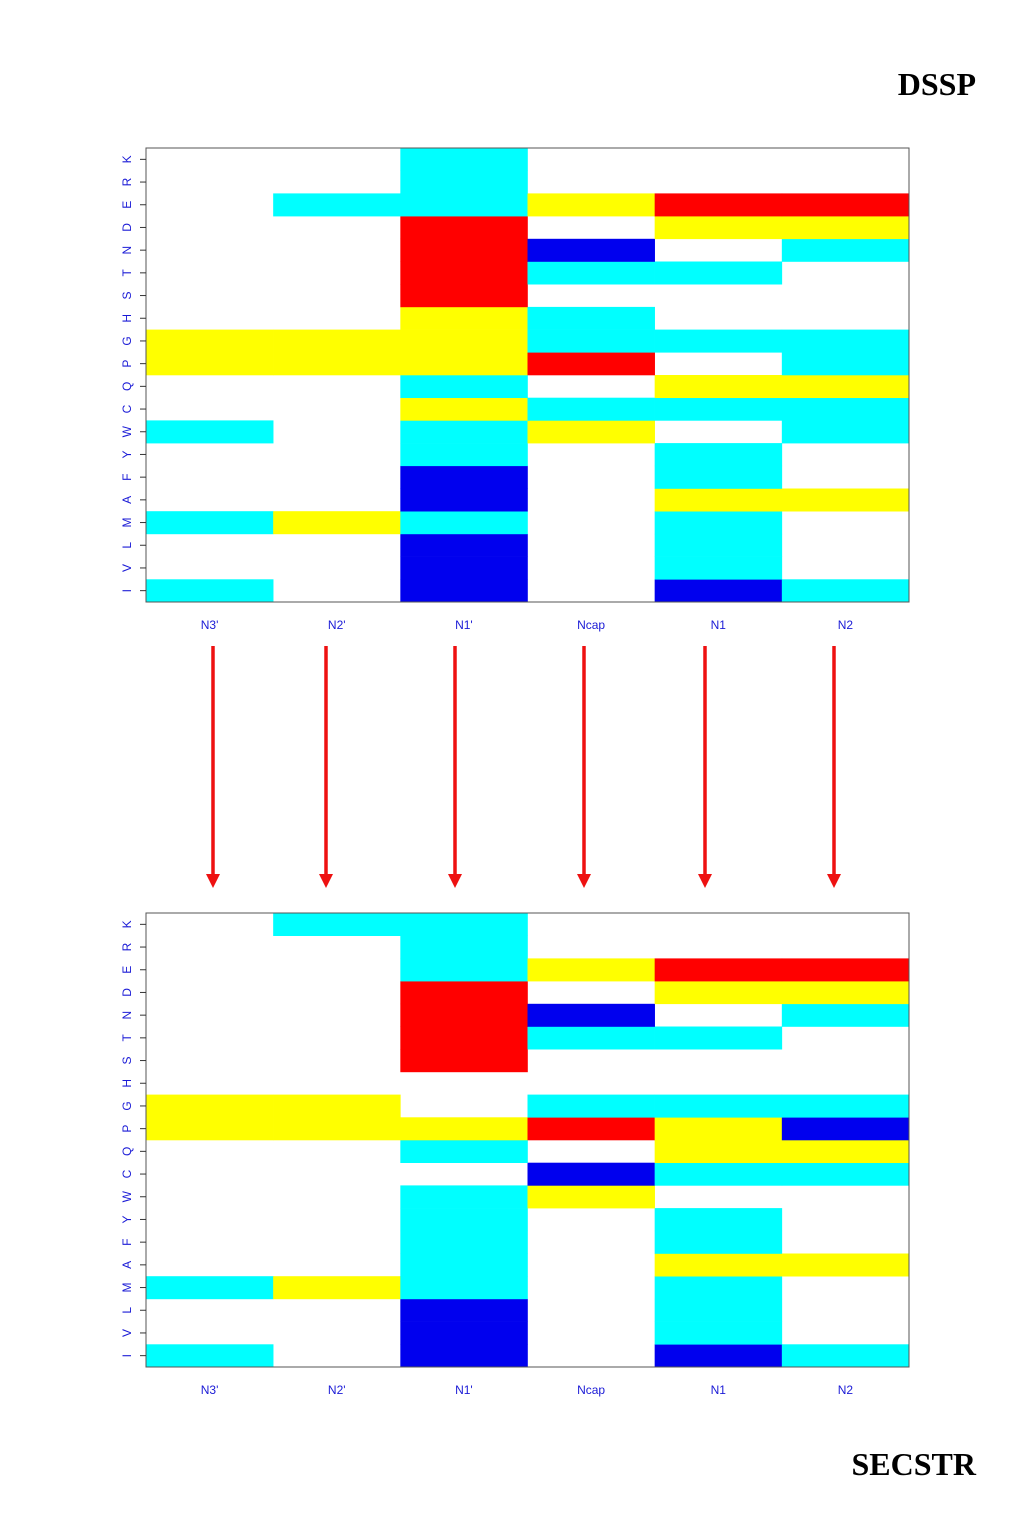 This screenshot has width=1024, height=1534. Describe the element at coordinates (914, 1464) in the screenshot. I see `secstr-label: SECSTR` at that location.